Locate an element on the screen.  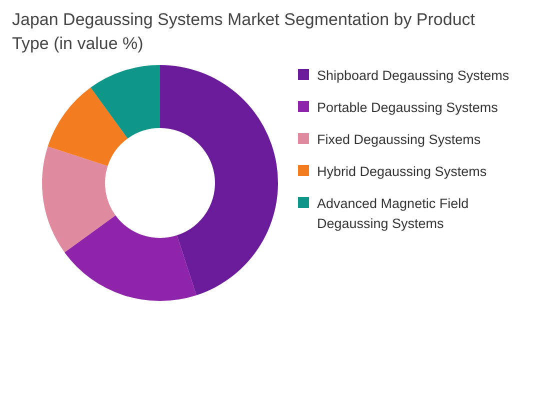
legend-label: Hybrid Degaussing Systems is located at coordinates (402, 172).